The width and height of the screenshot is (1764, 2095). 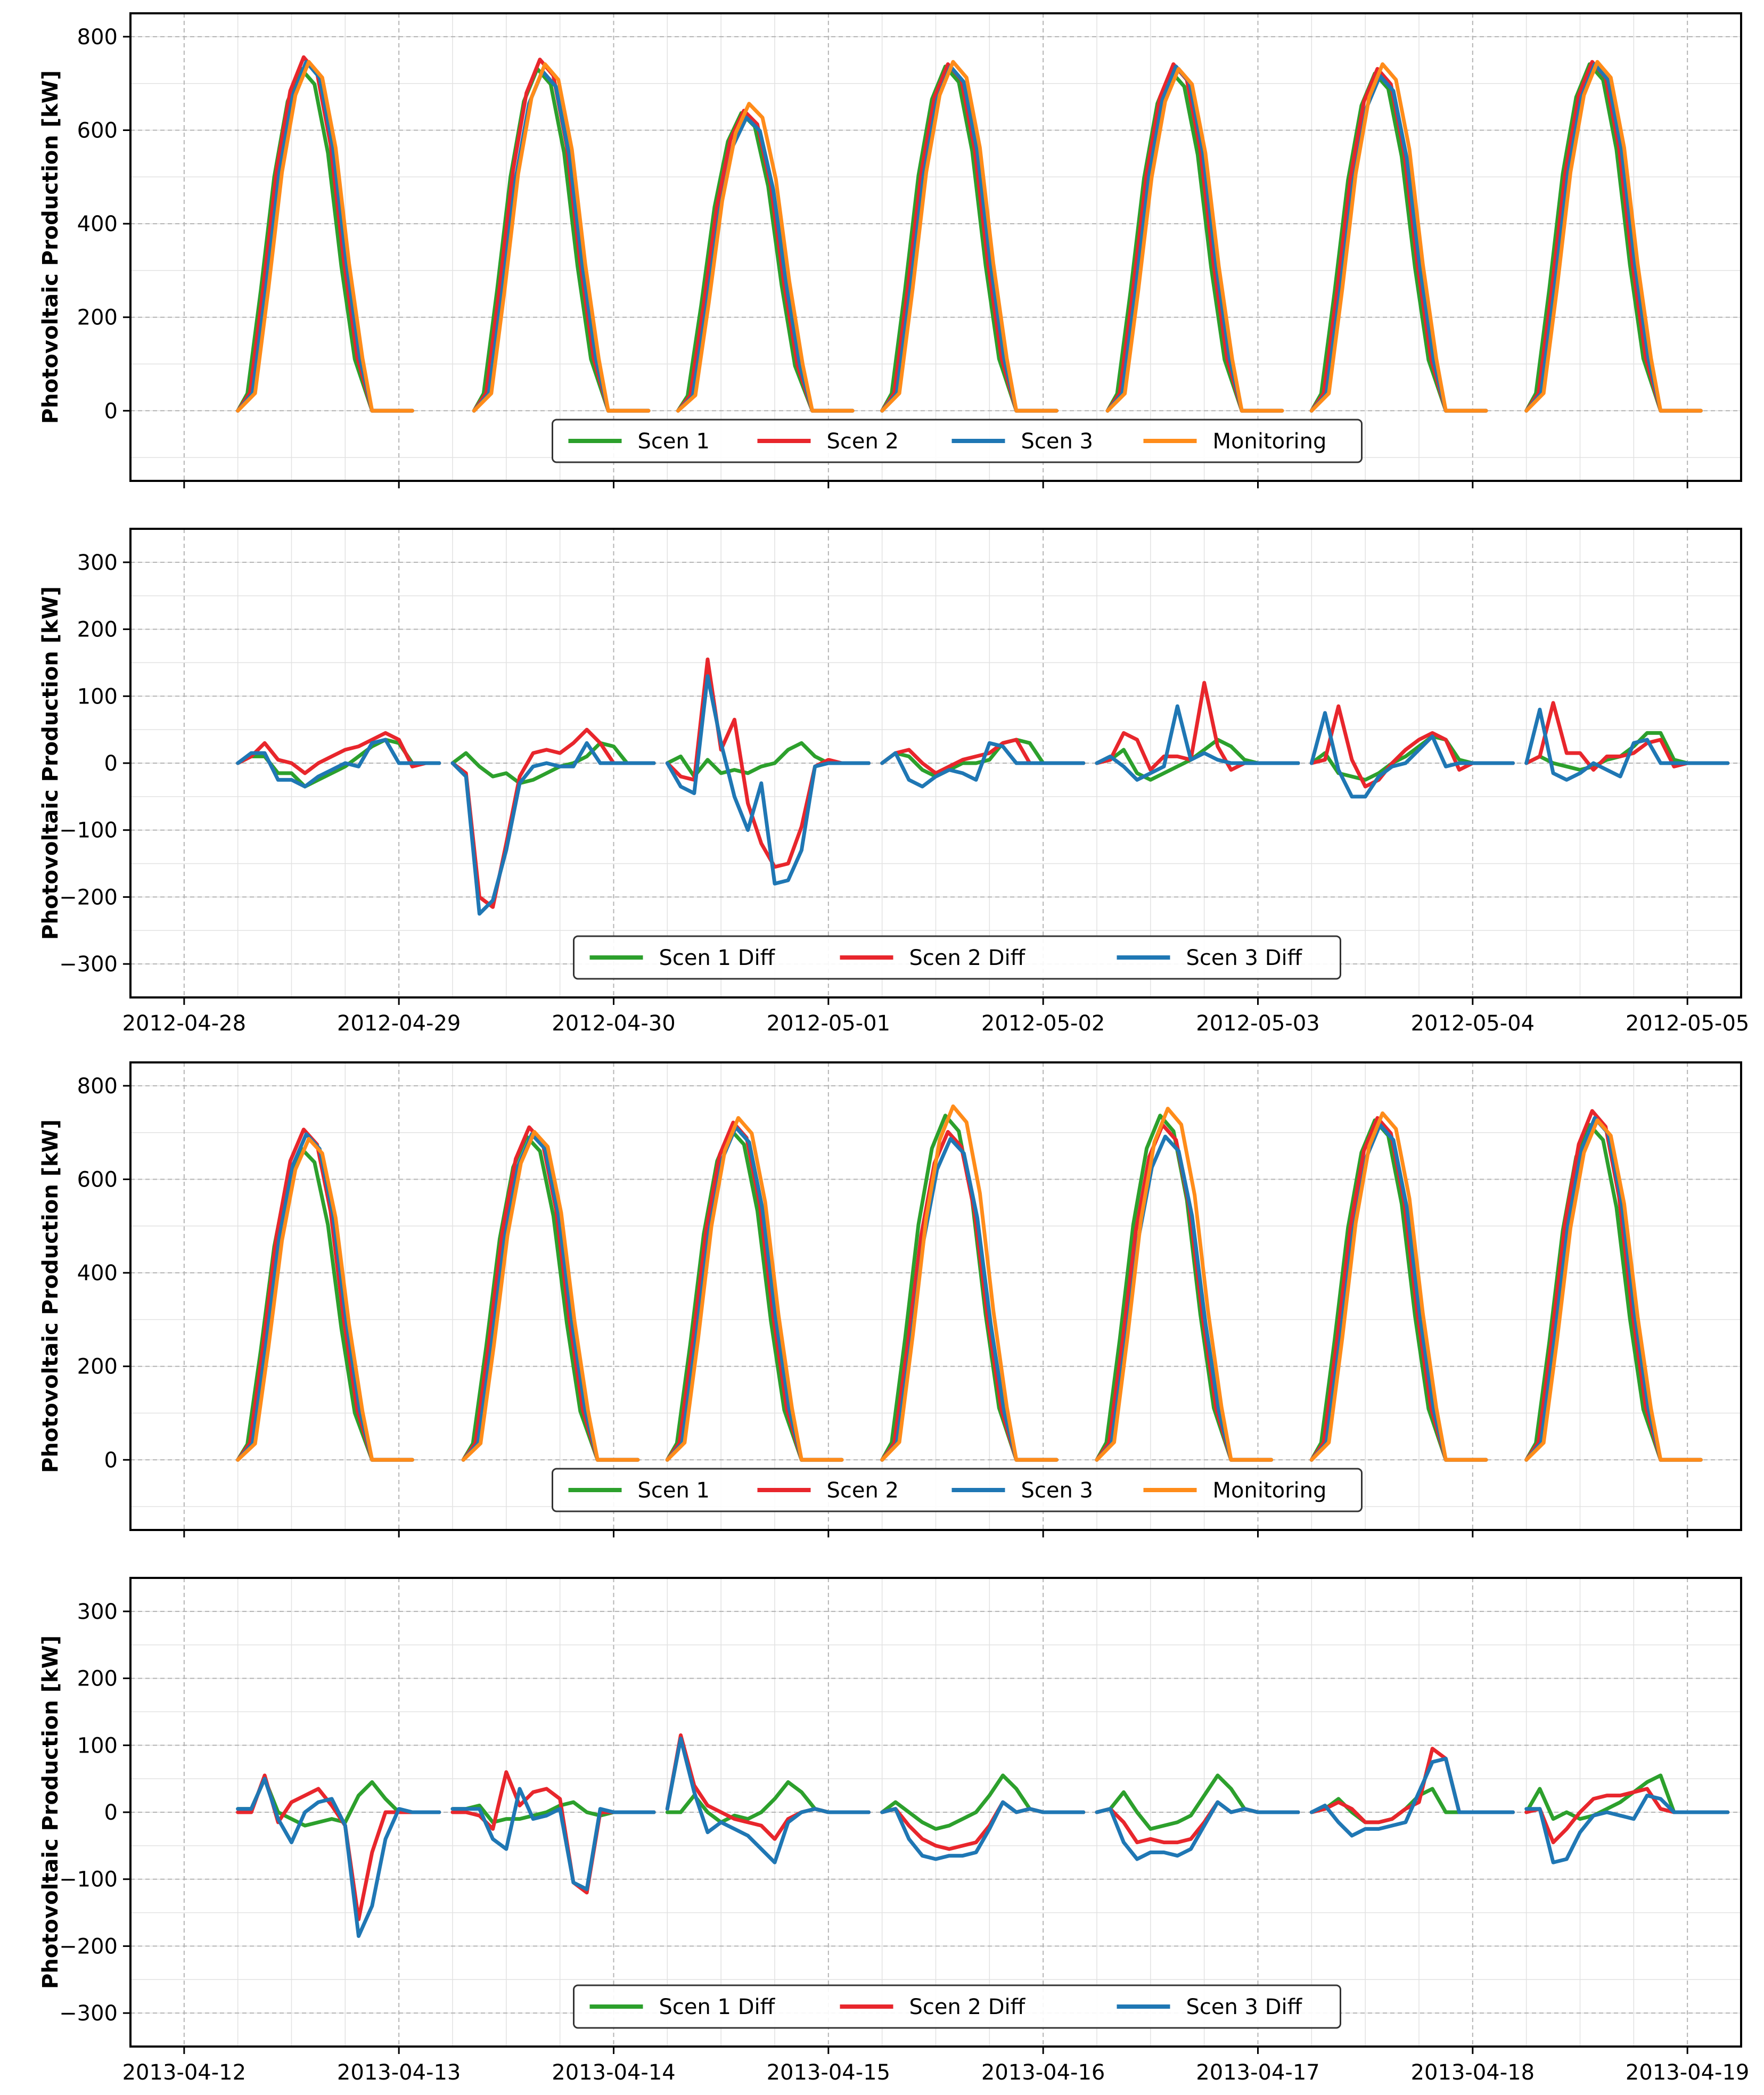 What do you see at coordinates (613, 1023) in the screenshot?
I see `x-tick-label: 2012-04-30` at bounding box center [613, 1023].